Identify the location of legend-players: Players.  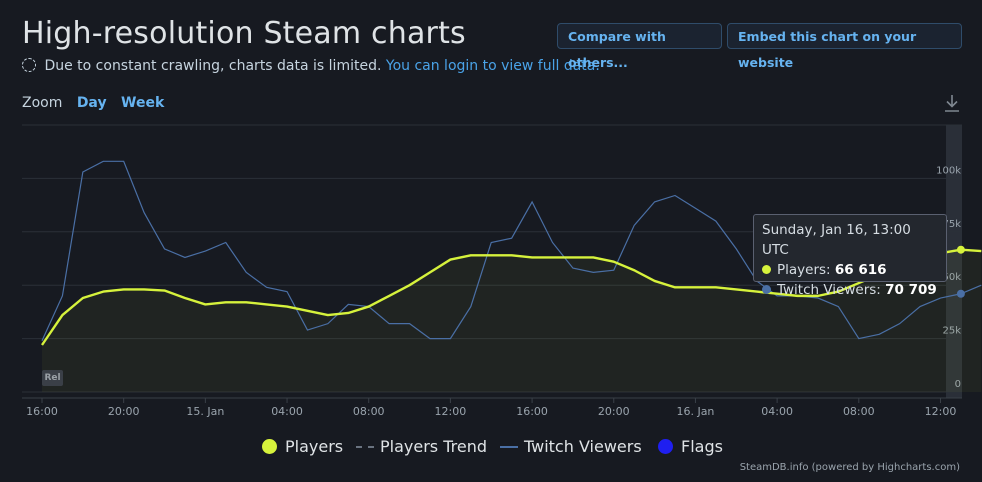
(302, 446).